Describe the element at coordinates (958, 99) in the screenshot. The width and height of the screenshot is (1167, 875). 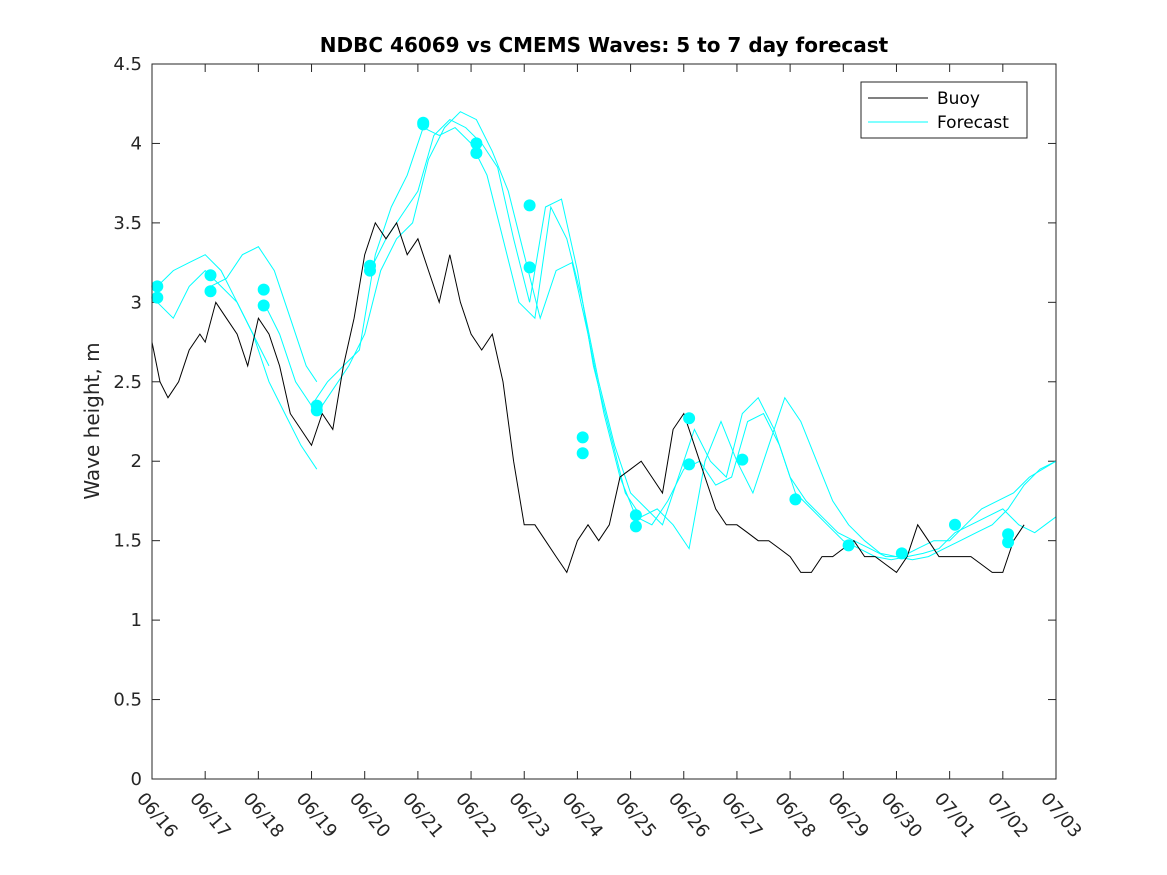
I see `legend-buoy-label: Buoy` at that location.